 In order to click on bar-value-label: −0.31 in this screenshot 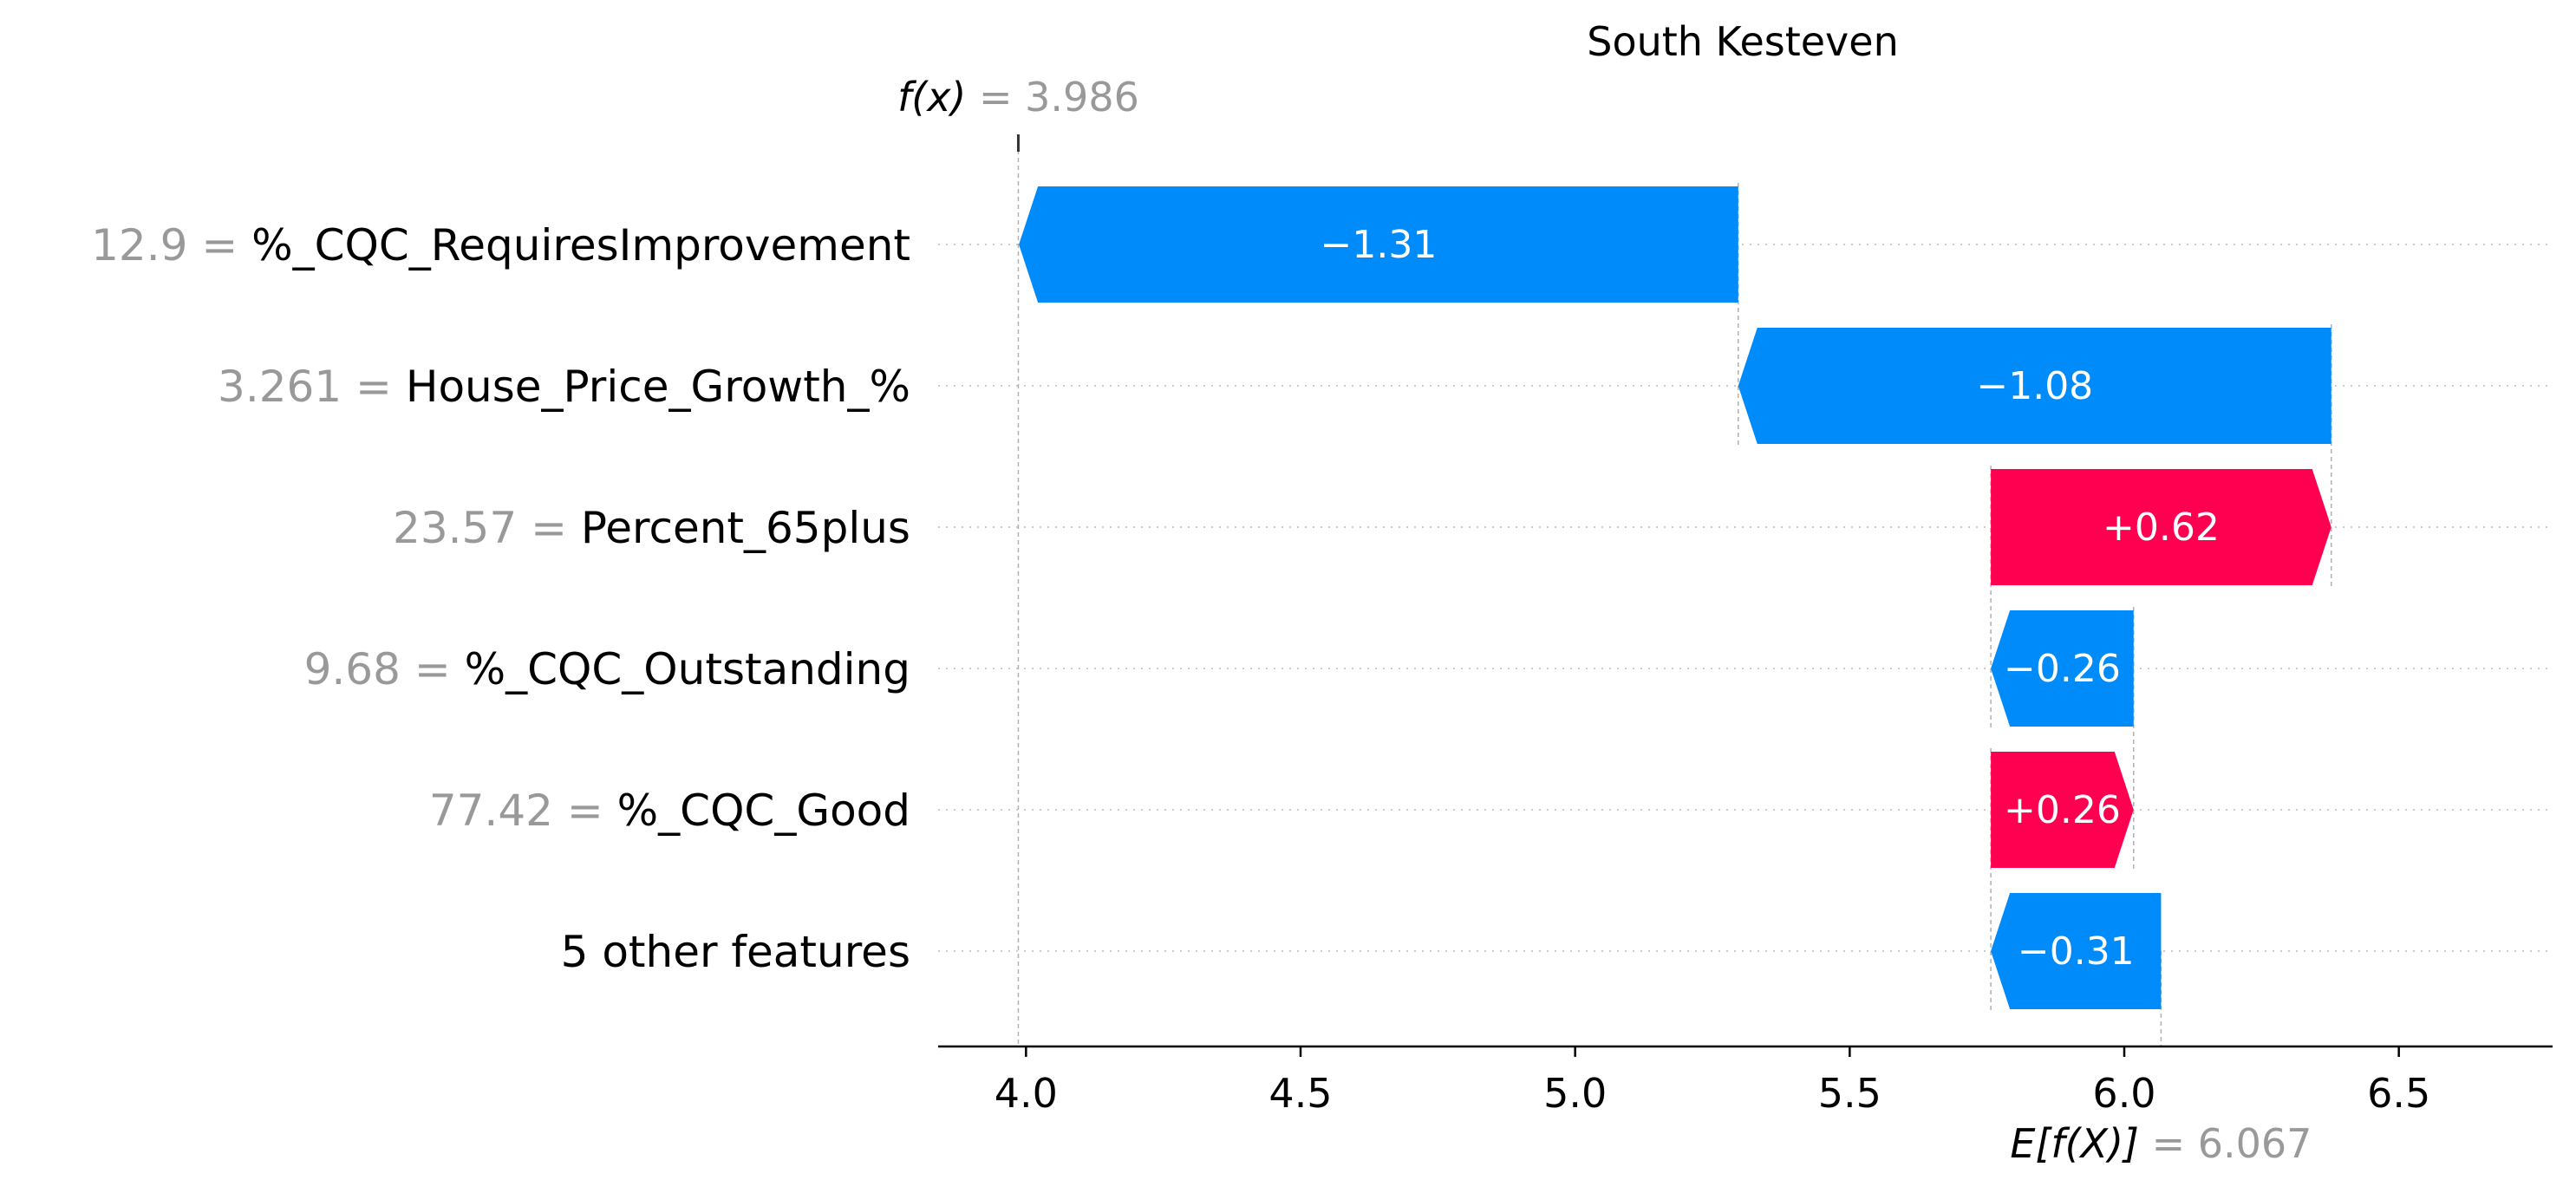, I will do `click(2077, 952)`.